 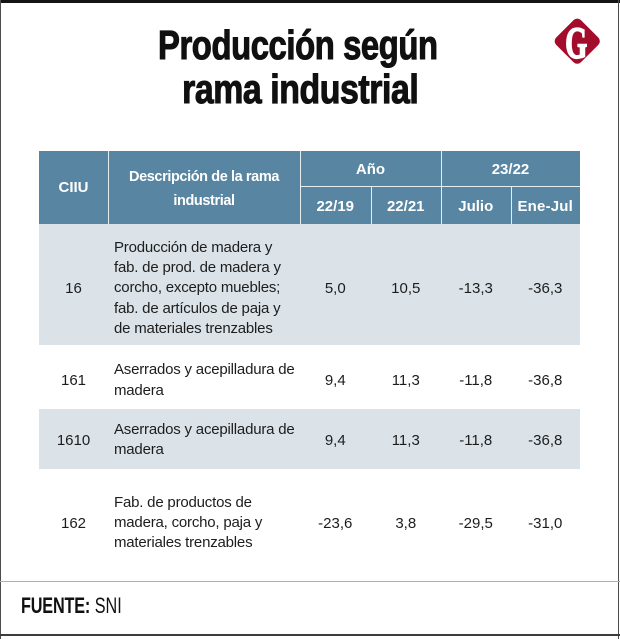 I want to click on svg-text: G, so click(x=576, y=43).